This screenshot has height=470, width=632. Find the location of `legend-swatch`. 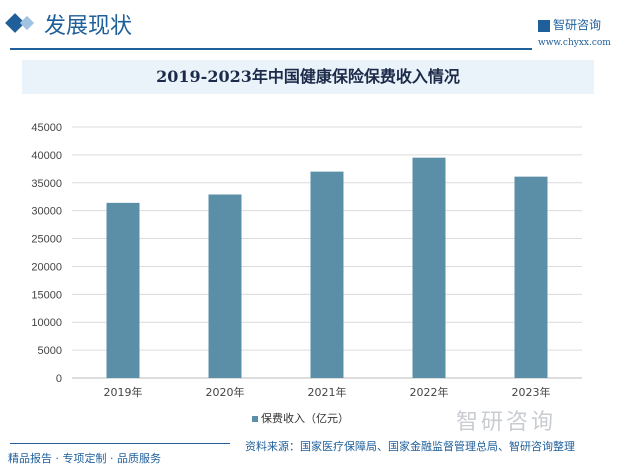

legend-swatch is located at coordinates (255, 419).